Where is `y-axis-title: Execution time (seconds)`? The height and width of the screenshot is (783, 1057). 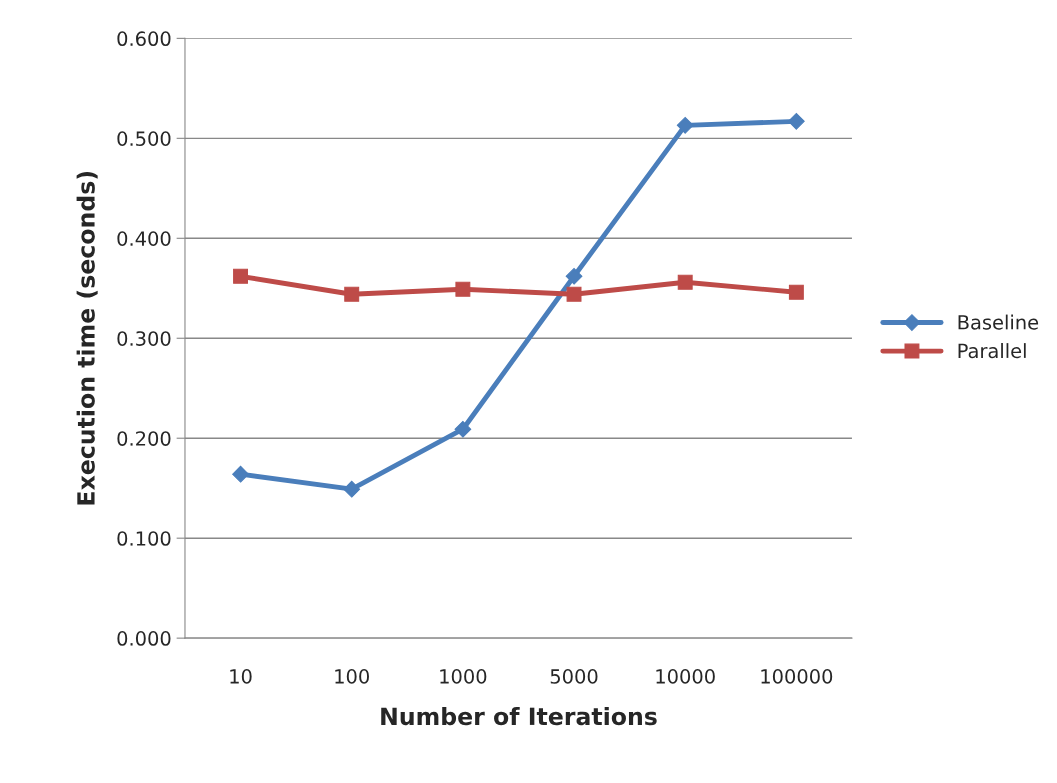 y-axis-title: Execution time (seconds) is located at coordinates (87, 338).